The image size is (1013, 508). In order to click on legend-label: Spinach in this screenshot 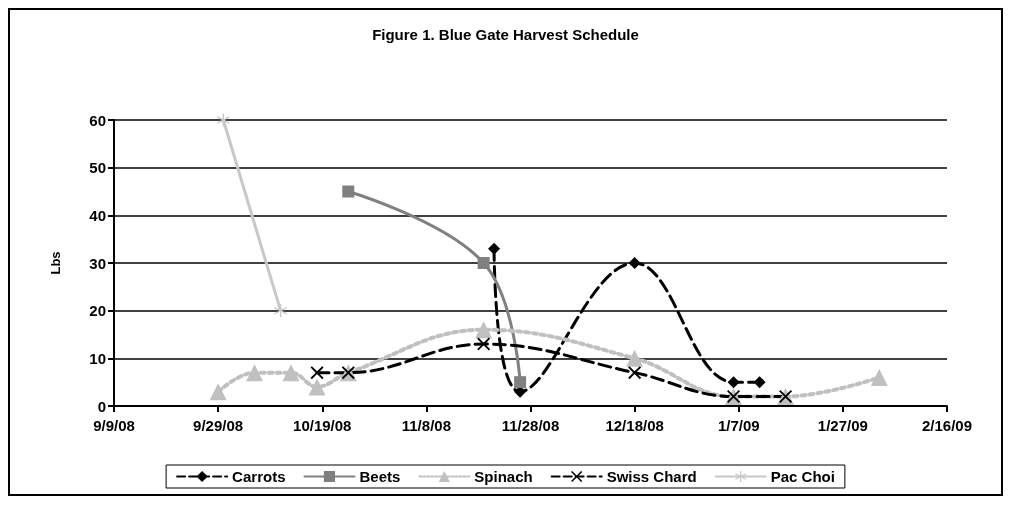, I will do `click(503, 476)`.